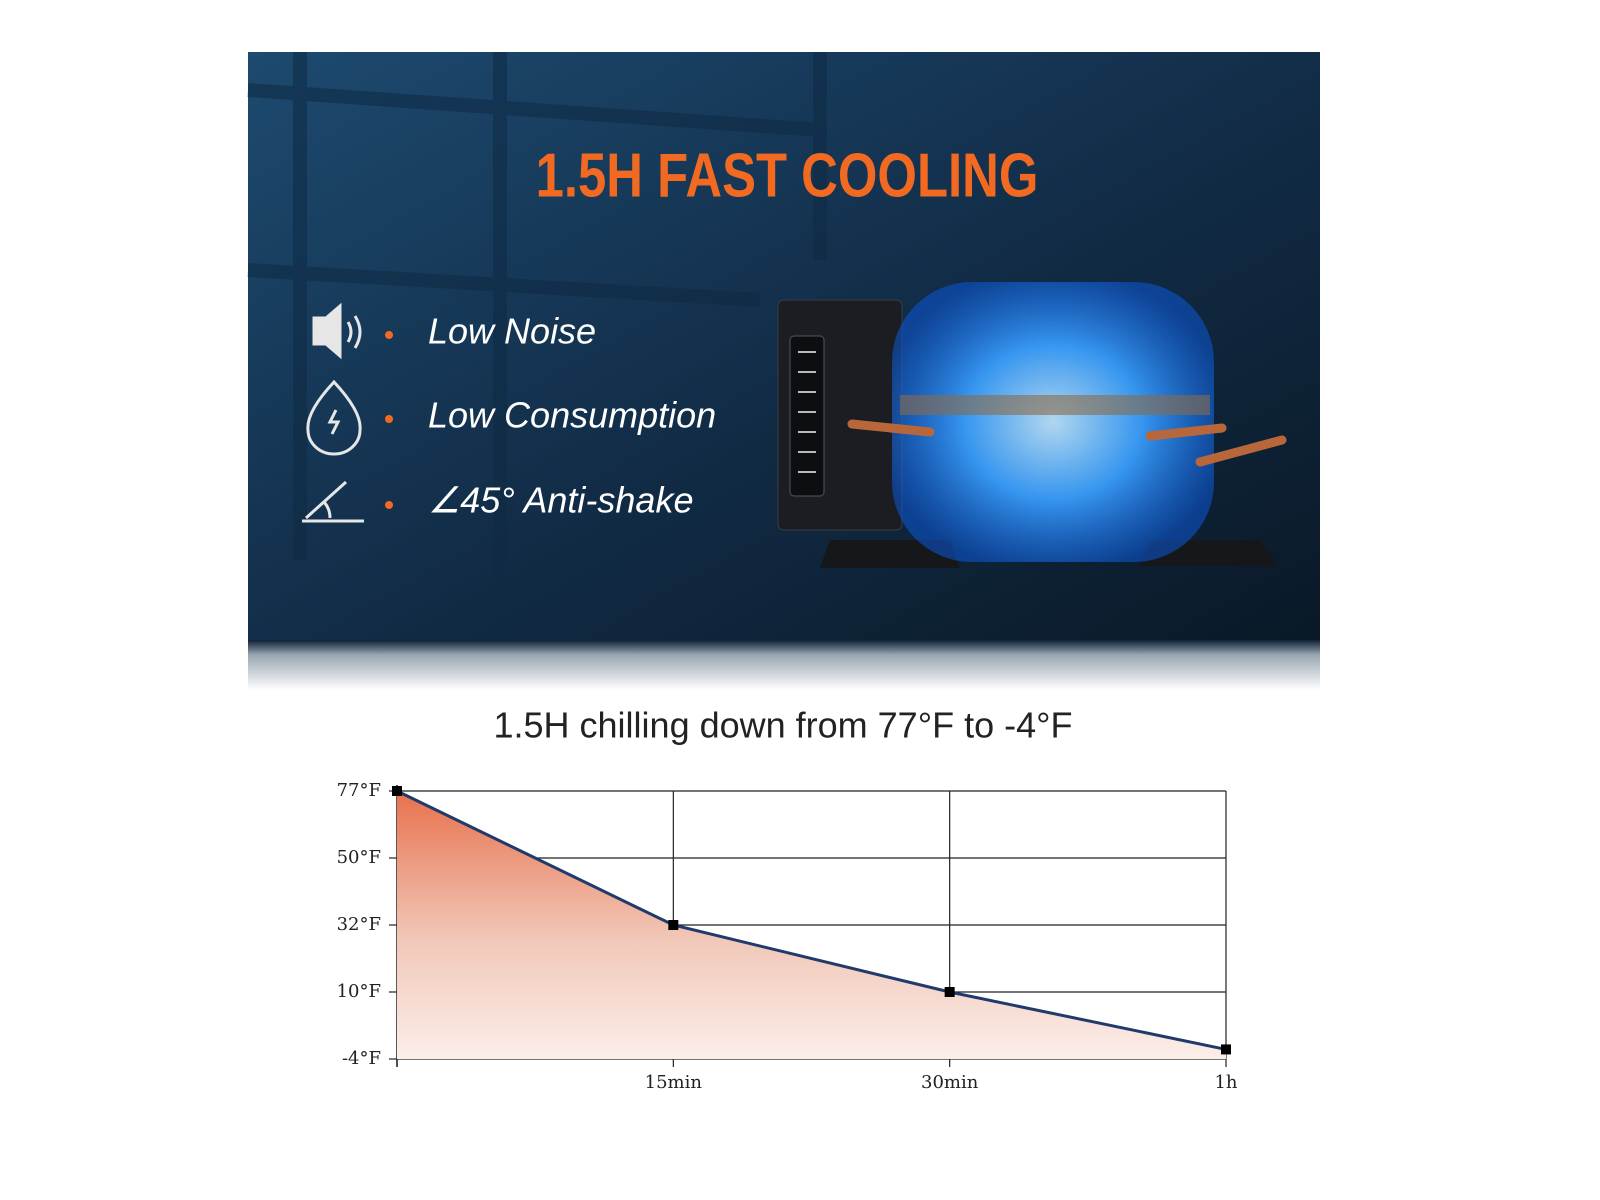 The image size is (1600, 1200). Describe the element at coordinates (674, 1082) in the screenshot. I see `x-tick-label: 15min` at that location.